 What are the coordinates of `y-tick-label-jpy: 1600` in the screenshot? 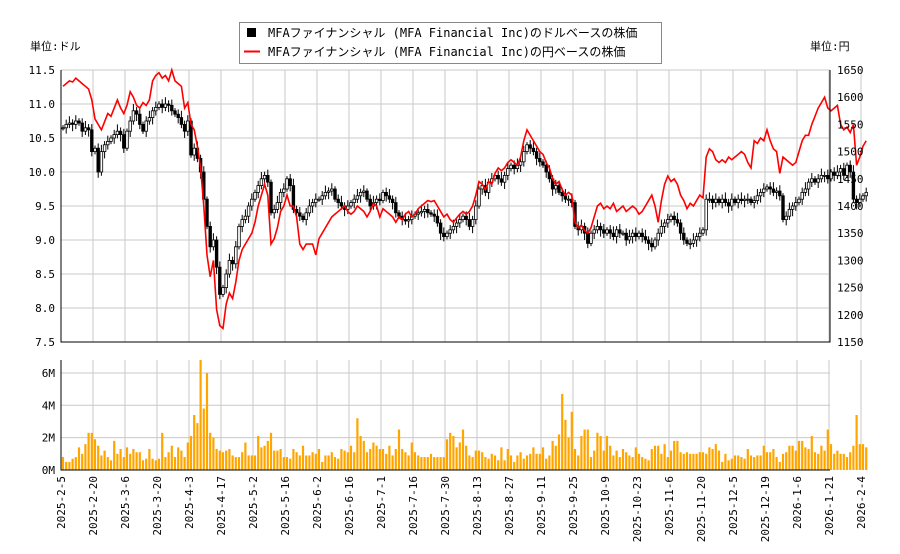 It's located at (850, 97).